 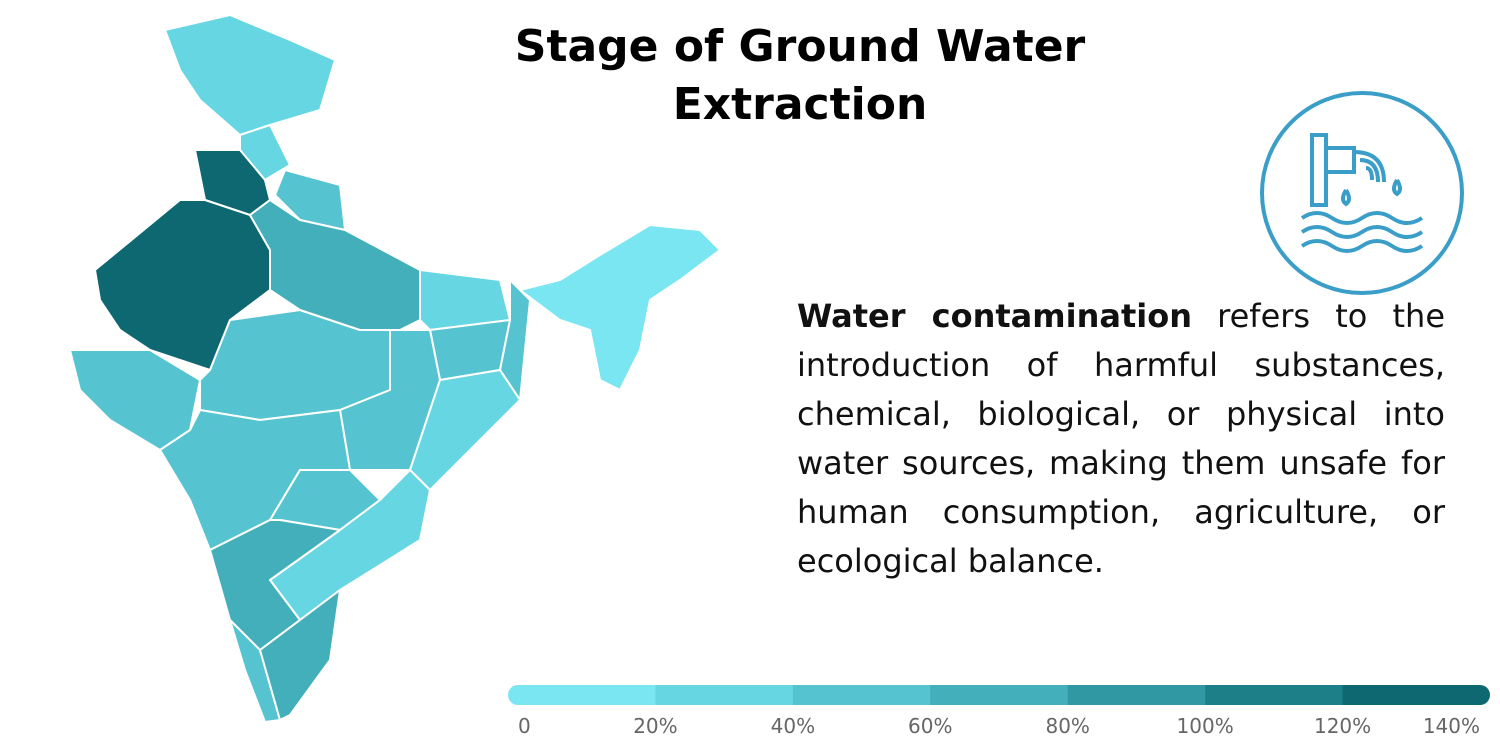 I want to click on legend-tick-label: 60%, so click(x=930, y=726).